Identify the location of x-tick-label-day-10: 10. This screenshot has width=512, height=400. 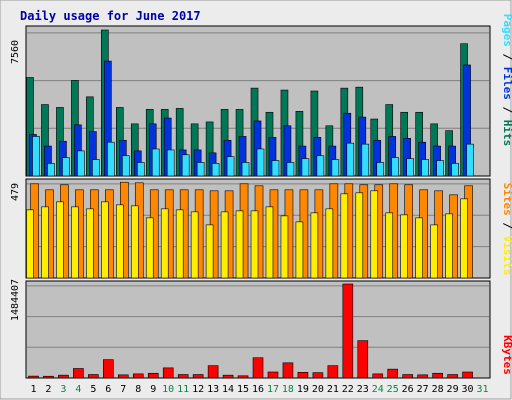
(168, 389).